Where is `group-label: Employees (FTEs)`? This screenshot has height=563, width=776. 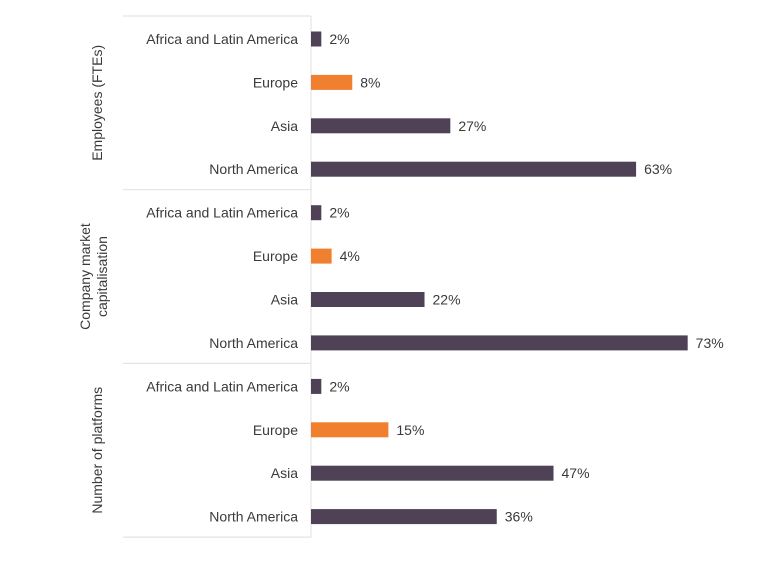 group-label: Employees (FTEs) is located at coordinates (97, 103).